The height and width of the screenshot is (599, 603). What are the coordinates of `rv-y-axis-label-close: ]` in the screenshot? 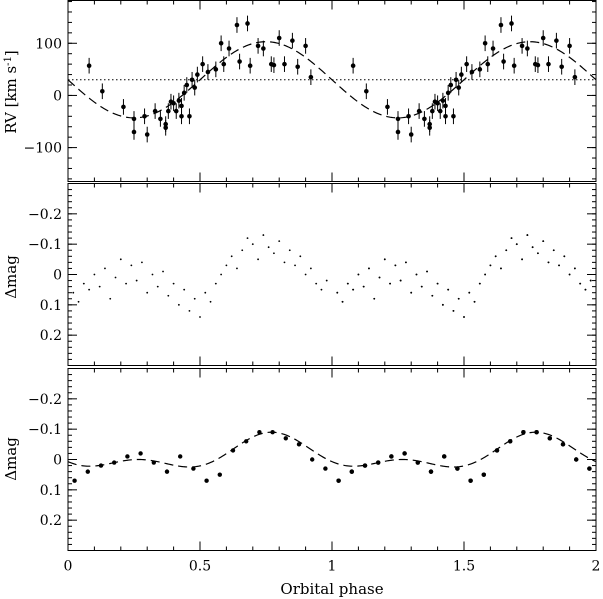 It's located at (11, 53).